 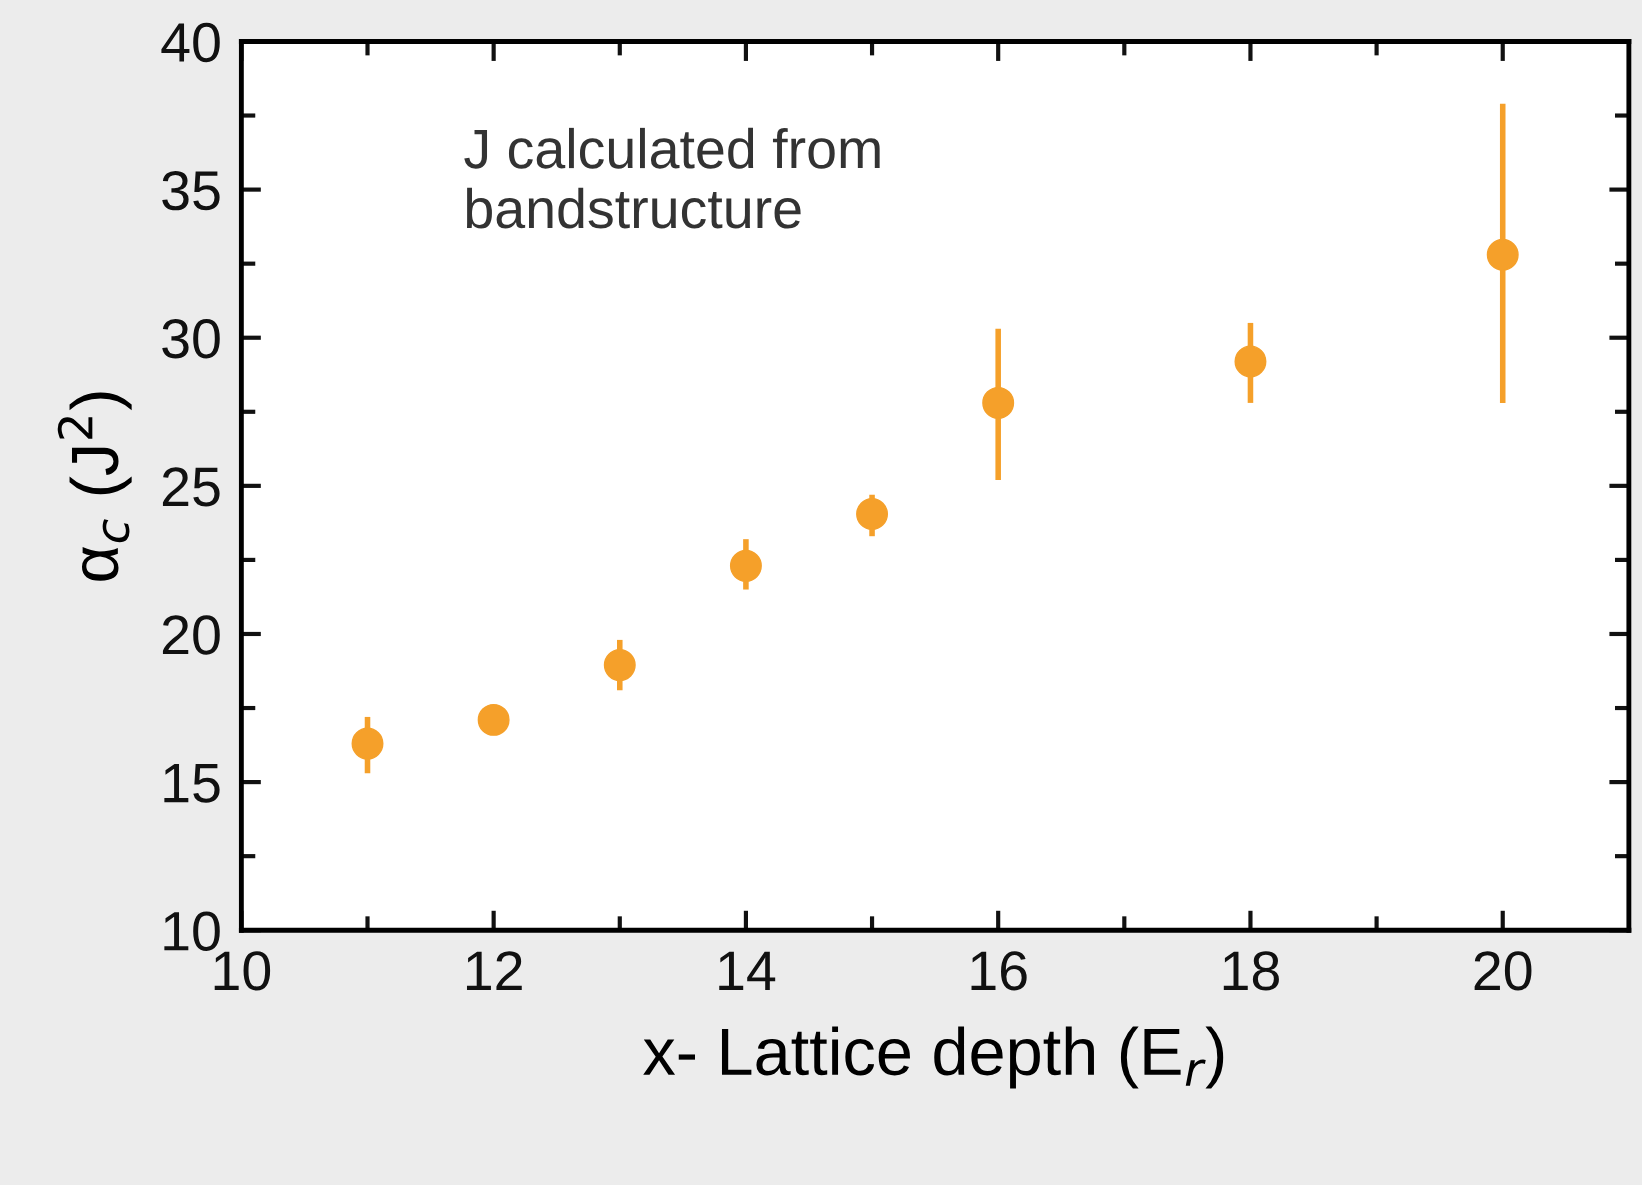 What do you see at coordinates (191, 487) in the screenshot?
I see `y-tick-label: 25` at bounding box center [191, 487].